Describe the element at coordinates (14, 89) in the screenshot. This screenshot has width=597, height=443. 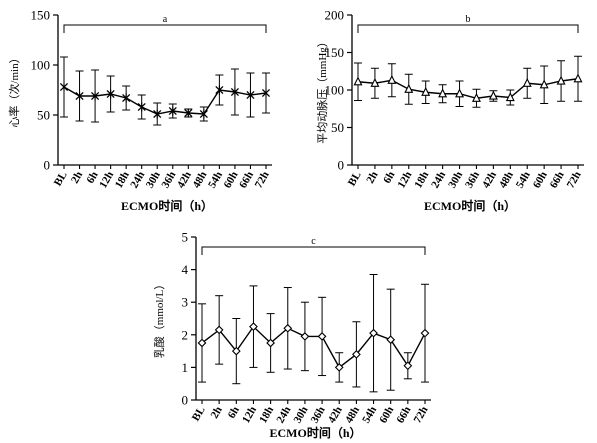
I see `y-axis-label: 心率（次/min）` at that location.